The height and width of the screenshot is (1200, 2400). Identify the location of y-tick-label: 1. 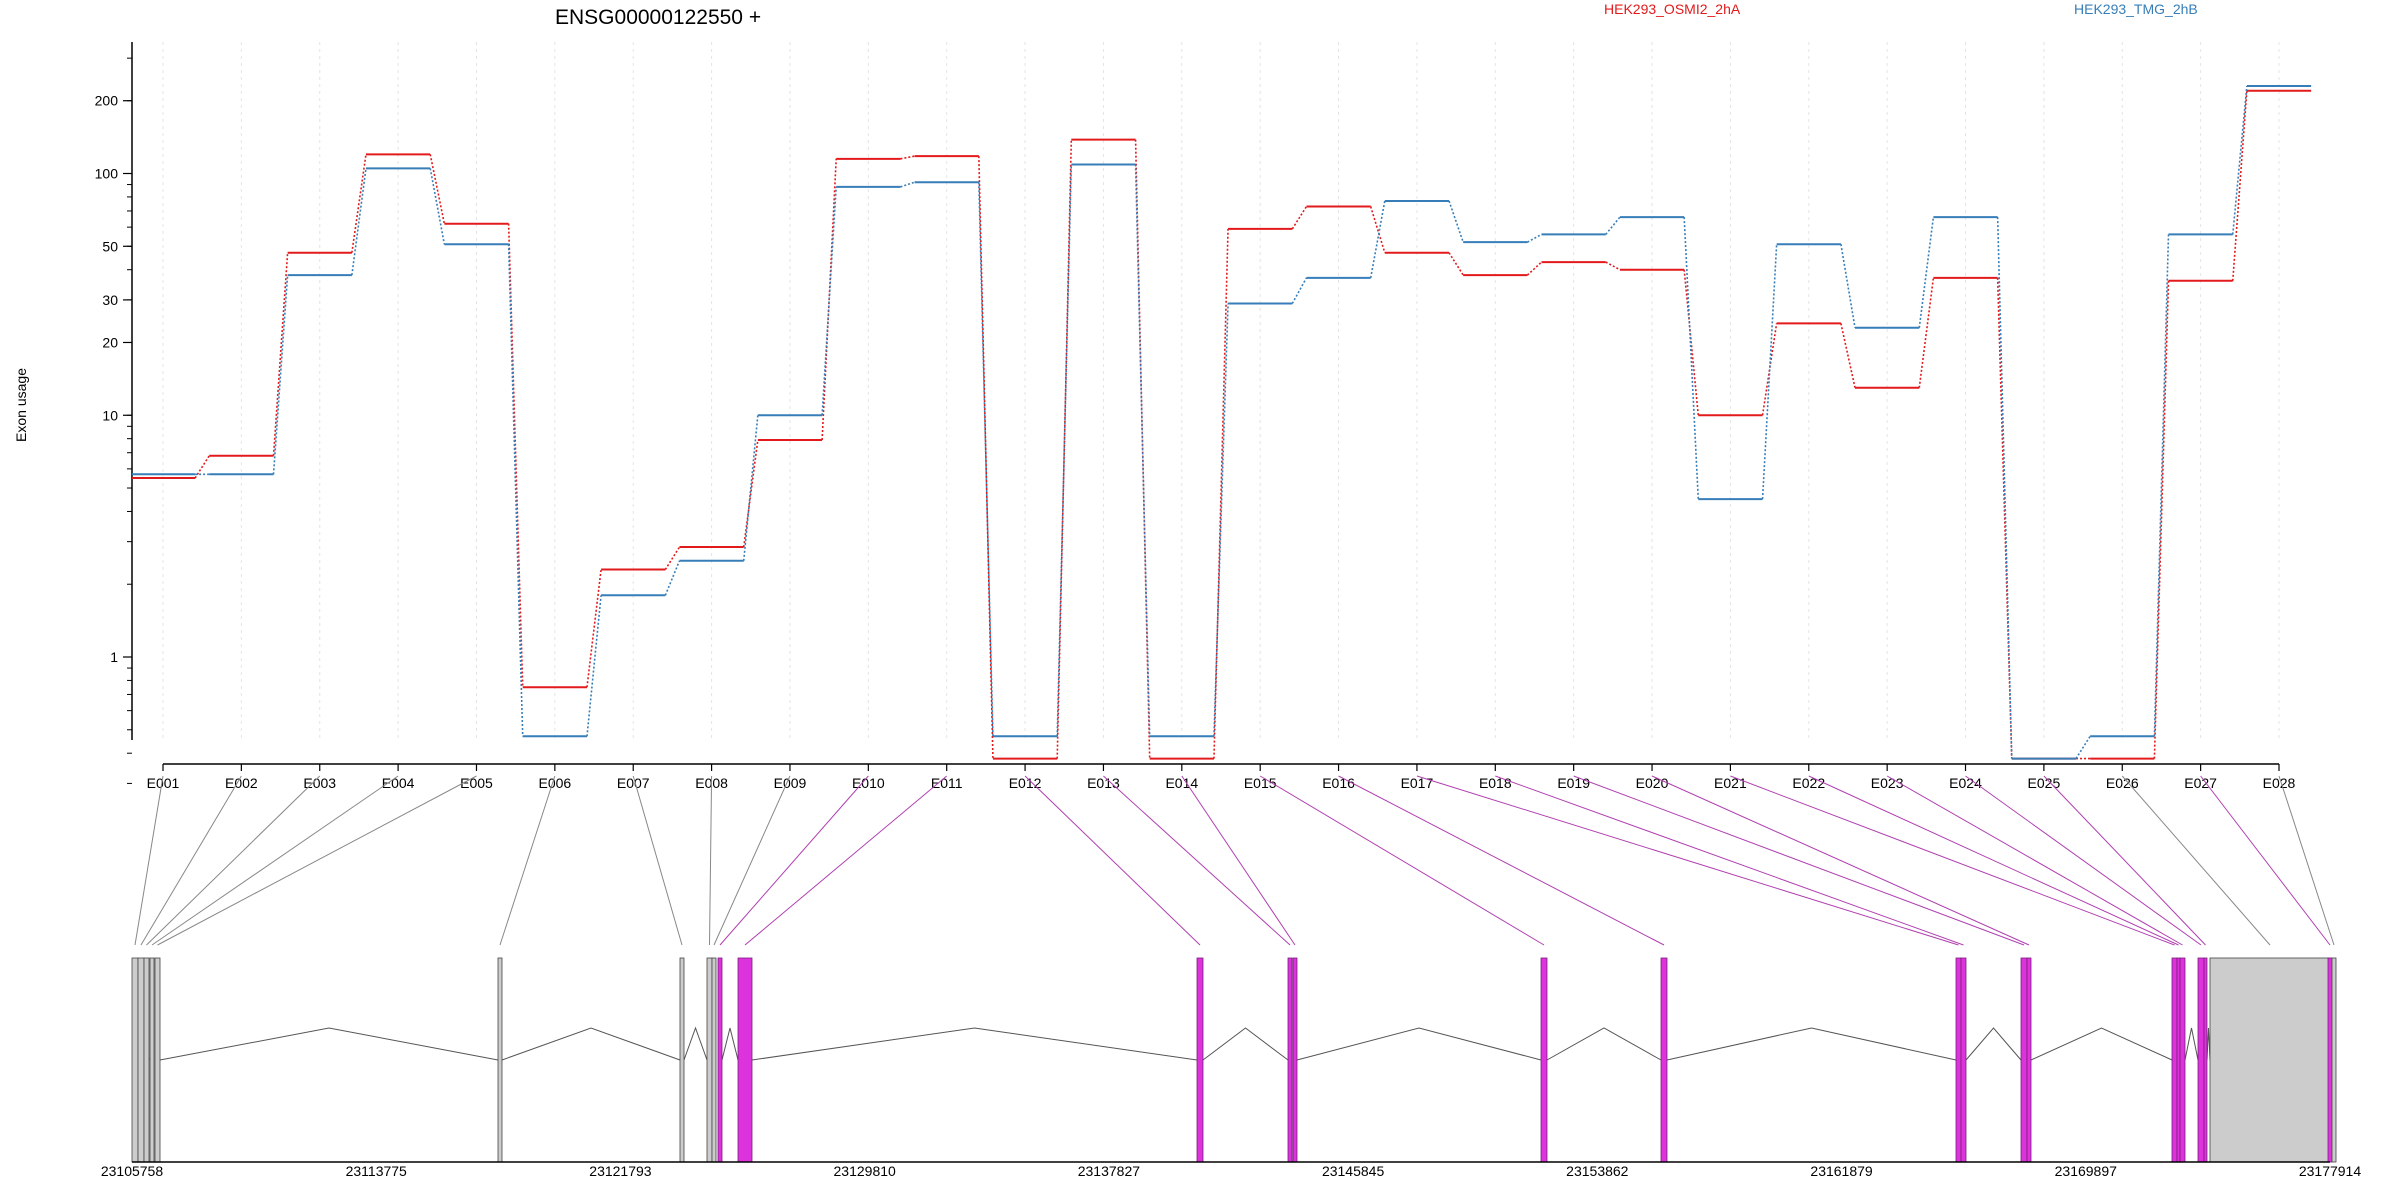
(114, 657).